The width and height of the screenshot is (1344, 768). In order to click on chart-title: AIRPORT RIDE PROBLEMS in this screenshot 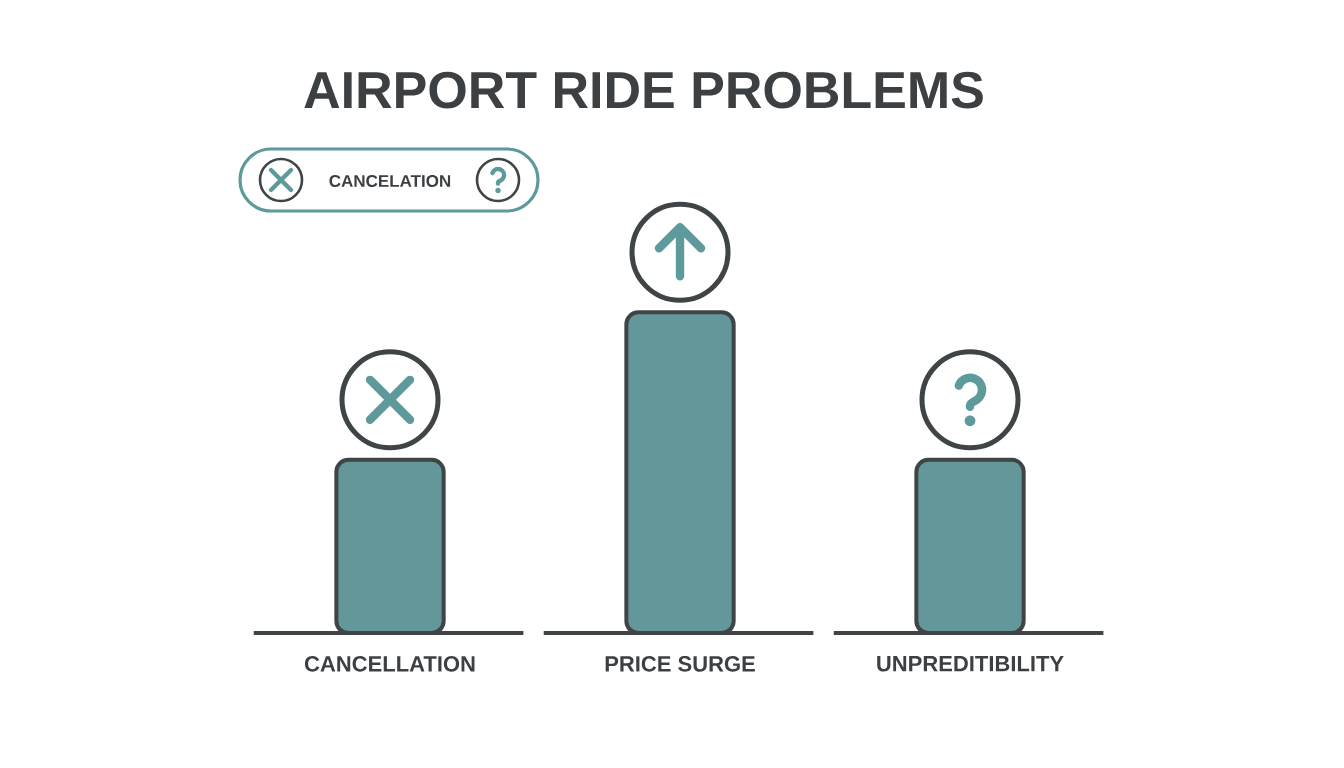, I will do `click(643, 90)`.